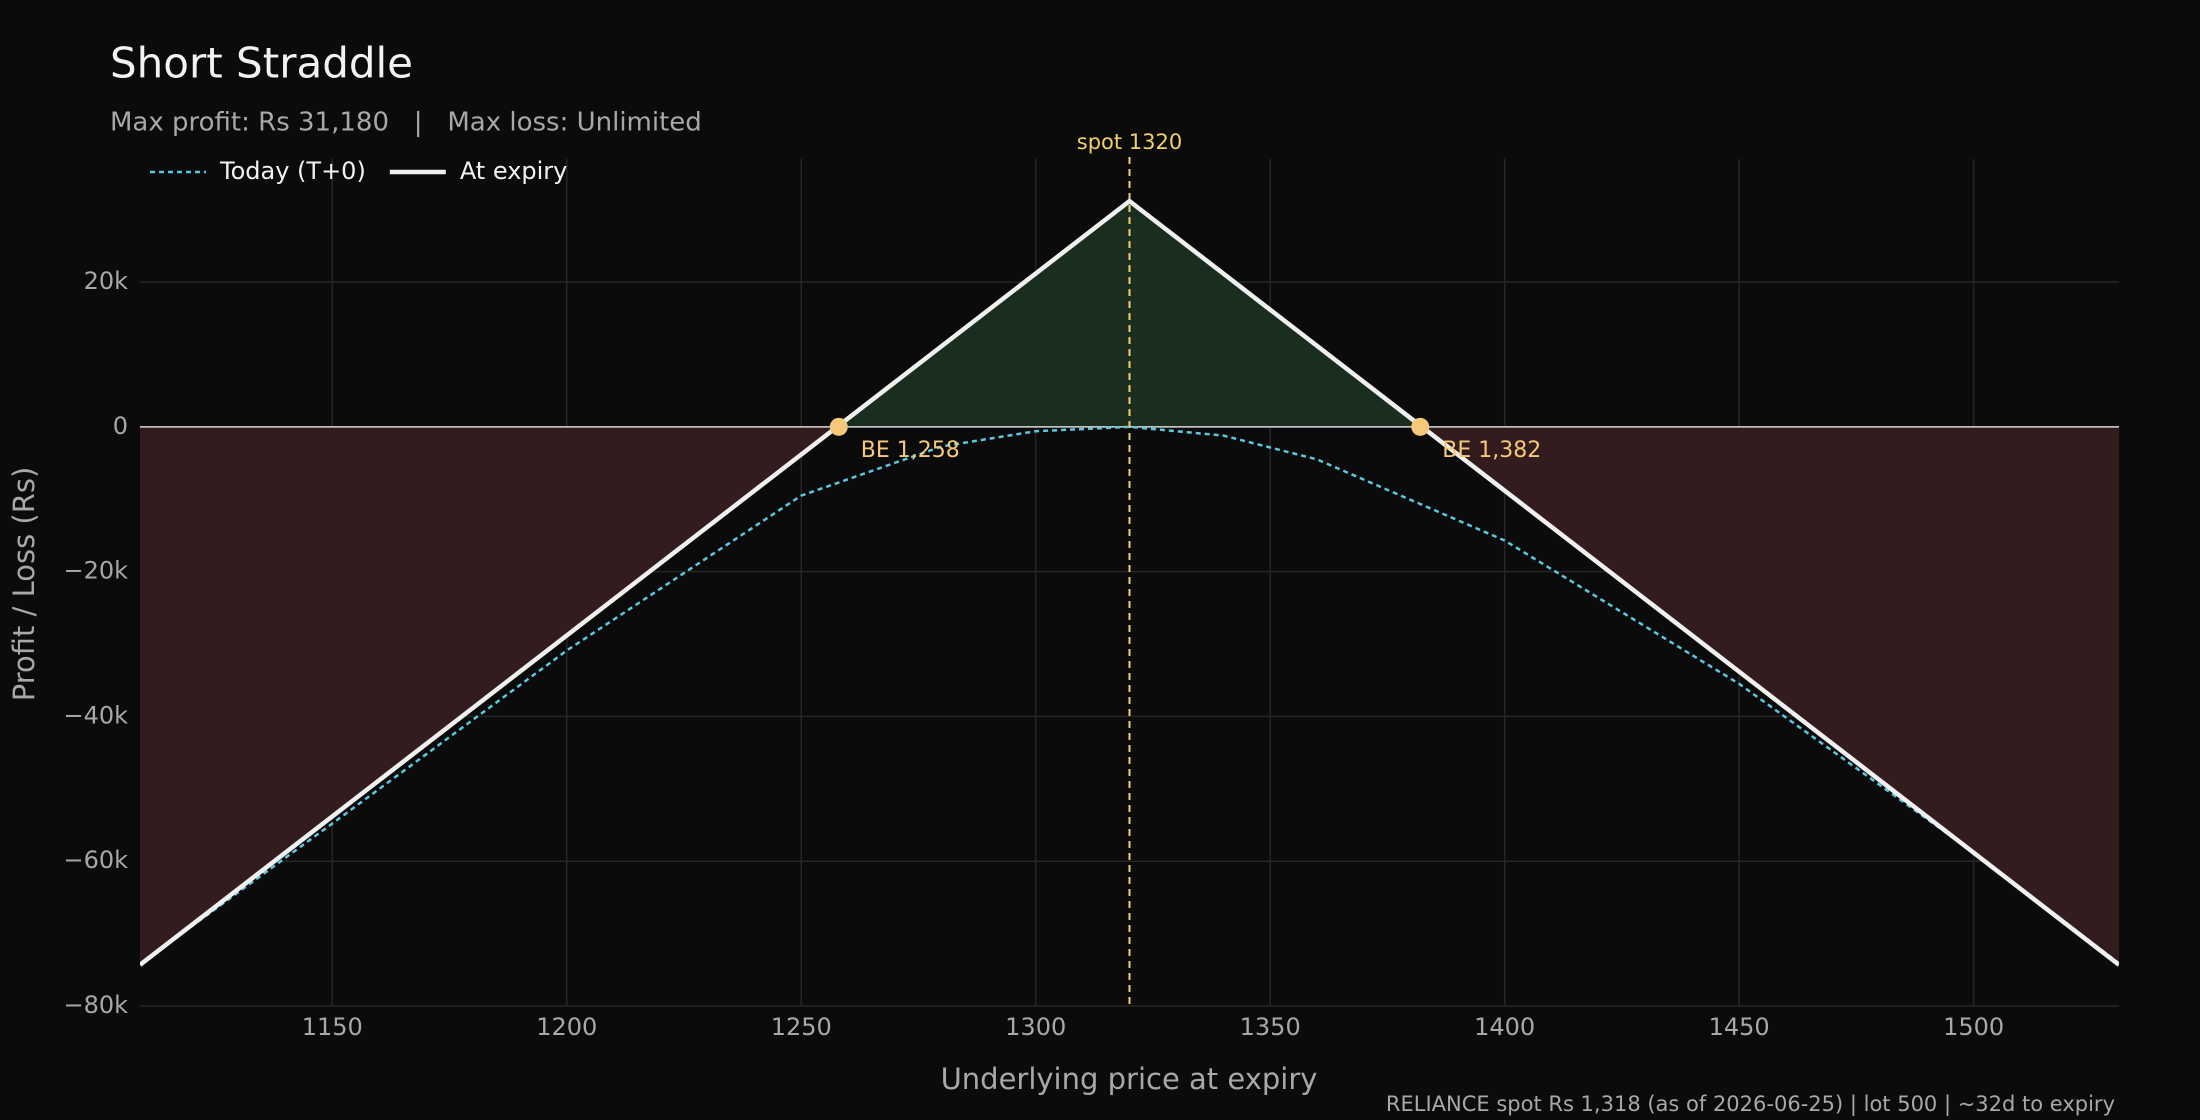 The height and width of the screenshot is (1120, 2200). Describe the element at coordinates (292, 171) in the screenshot. I see `legend-label: Today (T+0)` at that location.